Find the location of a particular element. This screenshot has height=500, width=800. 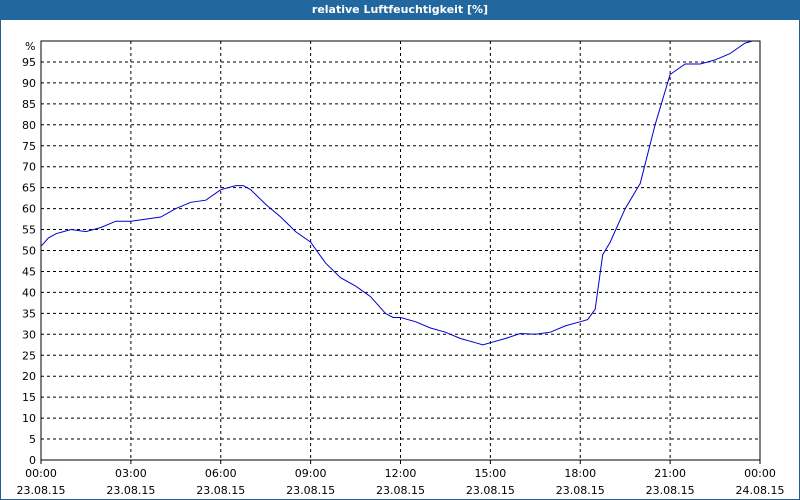

y-tick-label: 30 is located at coordinates (29, 334).